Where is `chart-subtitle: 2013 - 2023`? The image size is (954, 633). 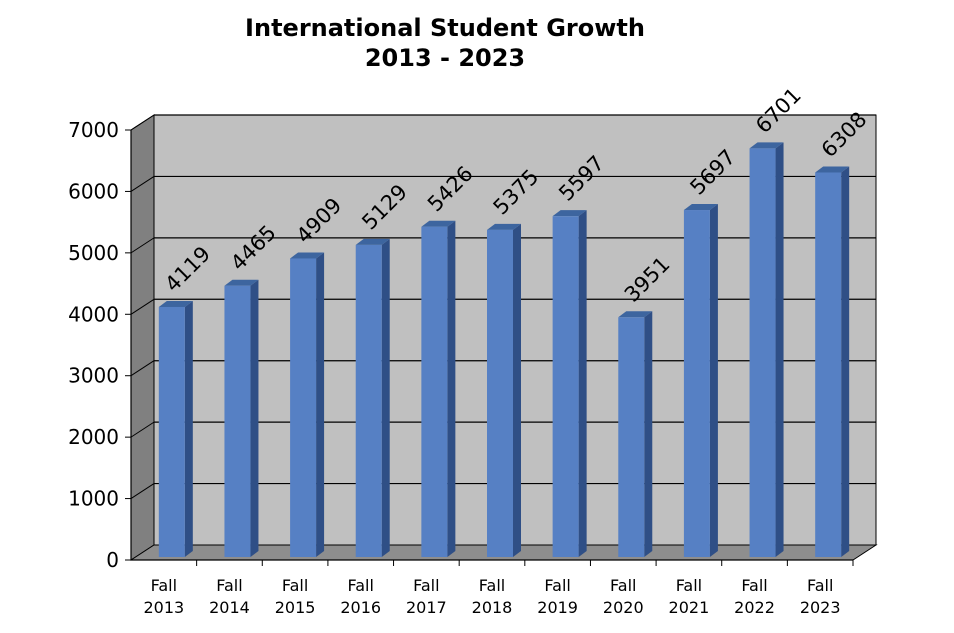 chart-subtitle: 2013 - 2023 is located at coordinates (445, 58).